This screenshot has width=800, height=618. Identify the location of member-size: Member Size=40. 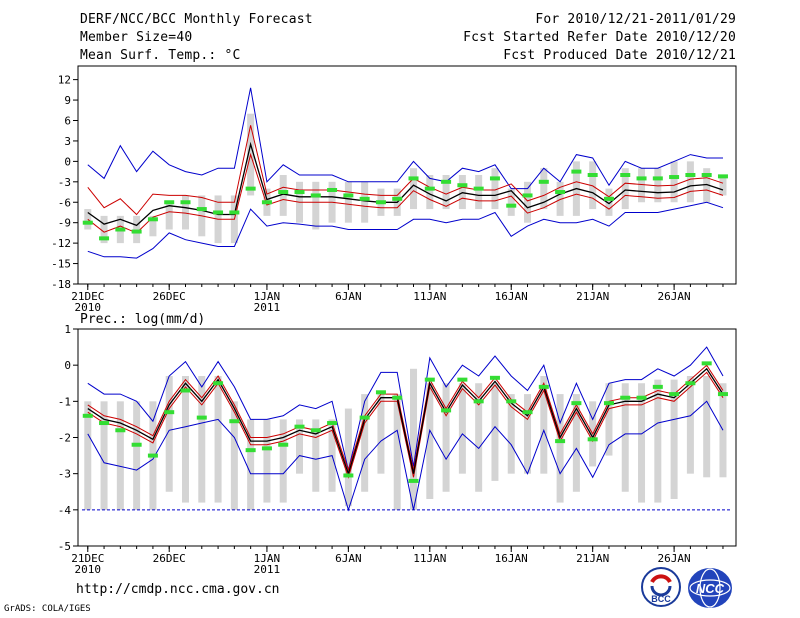
(136, 37).